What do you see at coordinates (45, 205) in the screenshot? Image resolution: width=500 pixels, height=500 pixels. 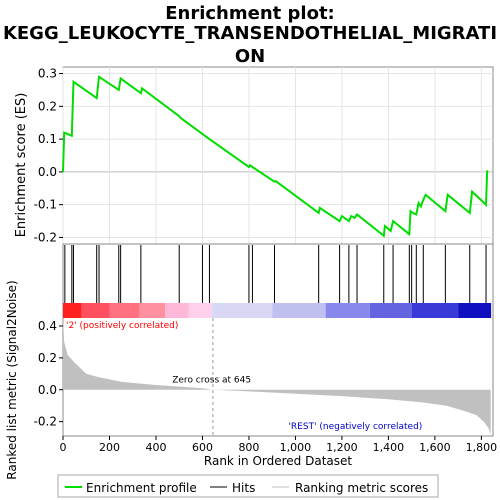 I see `es-y-tick-label: -0.1` at bounding box center [45, 205].